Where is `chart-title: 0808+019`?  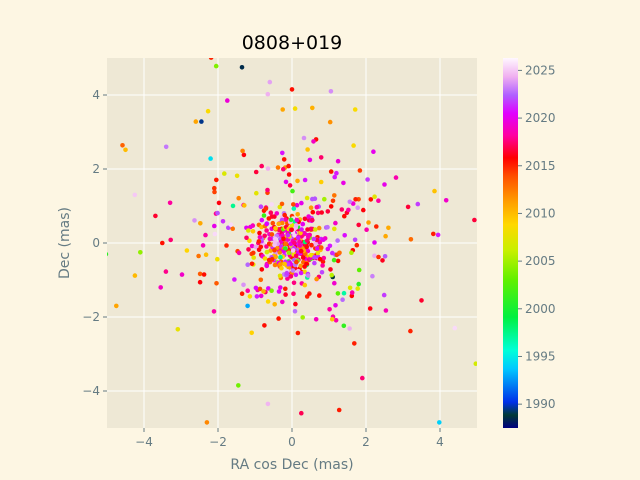
chart-title: 0808+019 is located at coordinates (292, 43).